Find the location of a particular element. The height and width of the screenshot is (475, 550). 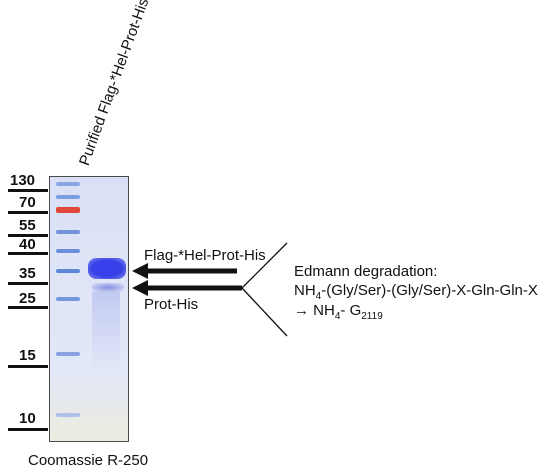

edman-res-mid: - G is located at coordinates (351, 310).